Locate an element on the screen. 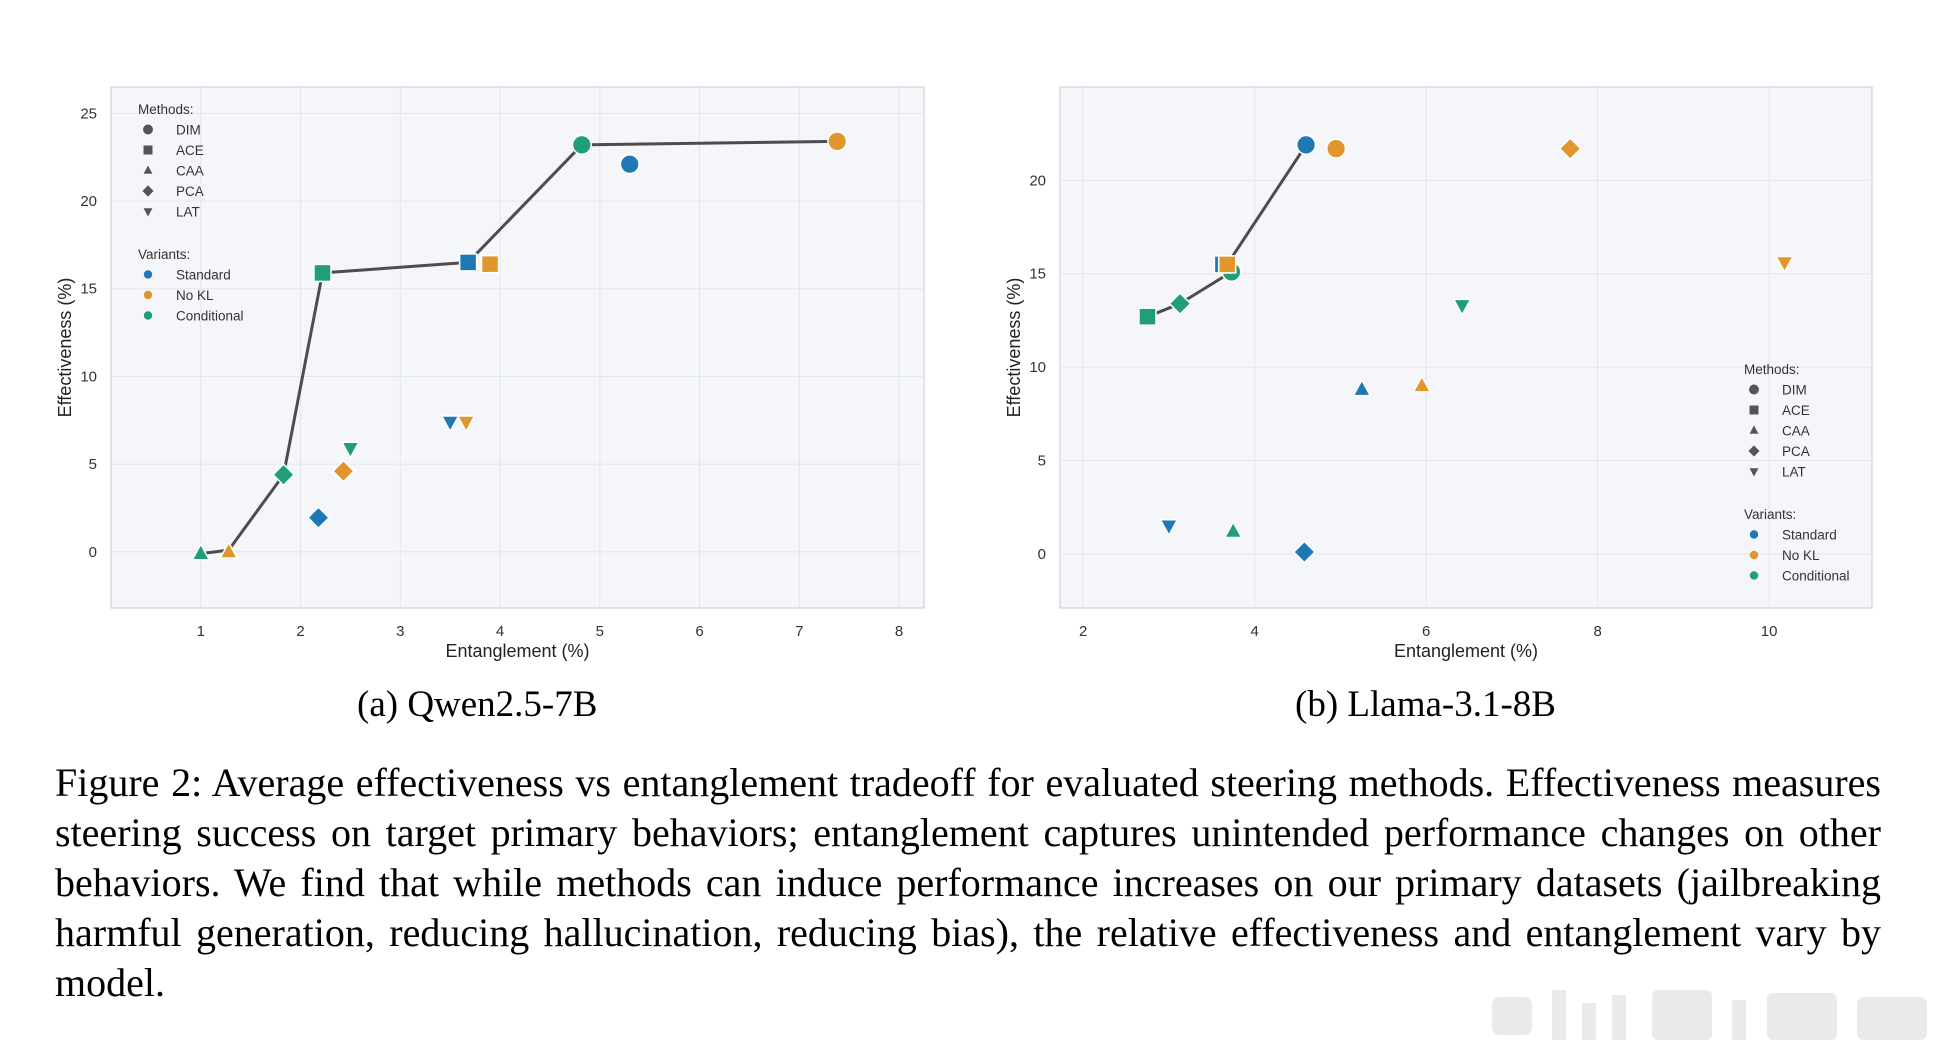  x-tick-label: 7 is located at coordinates (799, 631).